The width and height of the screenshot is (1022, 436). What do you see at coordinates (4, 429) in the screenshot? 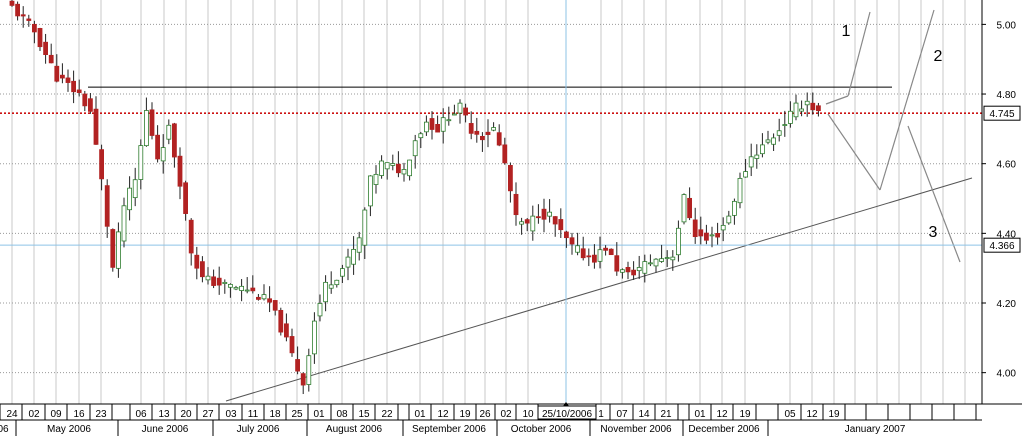
I see `x-month-label-0: 06` at bounding box center [4, 429].